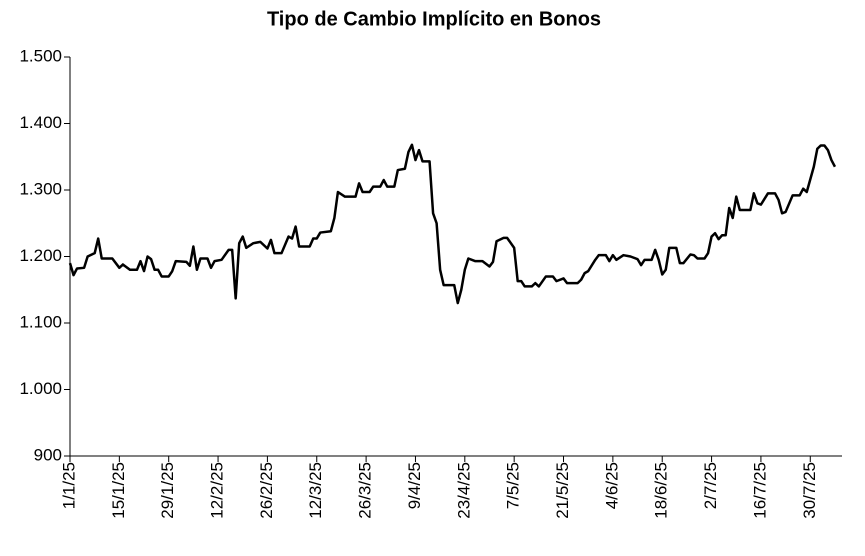 Image resolution: width=865 pixels, height=556 pixels. Describe the element at coordinates (513, 485) in the screenshot. I see `x-tick-label: 7/5/25` at that location.